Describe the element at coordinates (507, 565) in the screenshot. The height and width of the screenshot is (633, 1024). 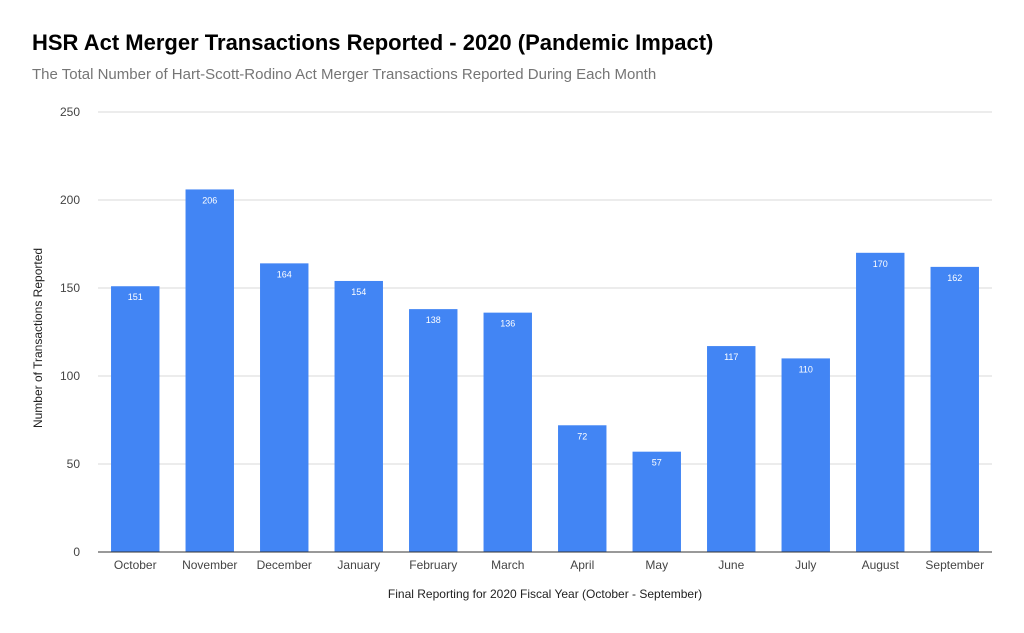
I see `x-tick-label: March` at that location.